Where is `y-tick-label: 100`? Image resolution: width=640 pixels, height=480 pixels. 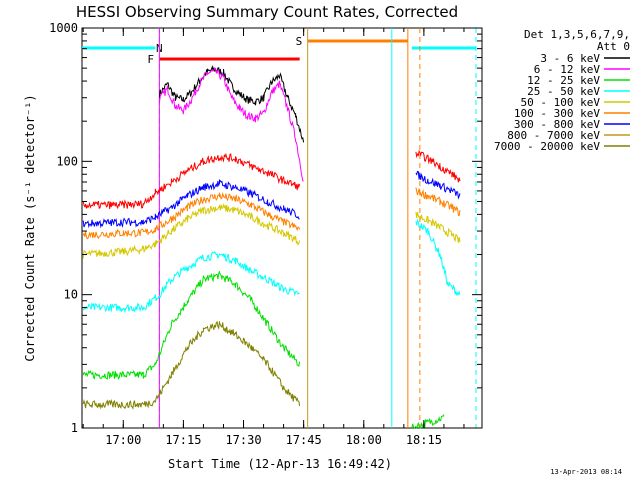
y-tick-label: 100 is located at coordinates (67, 161).